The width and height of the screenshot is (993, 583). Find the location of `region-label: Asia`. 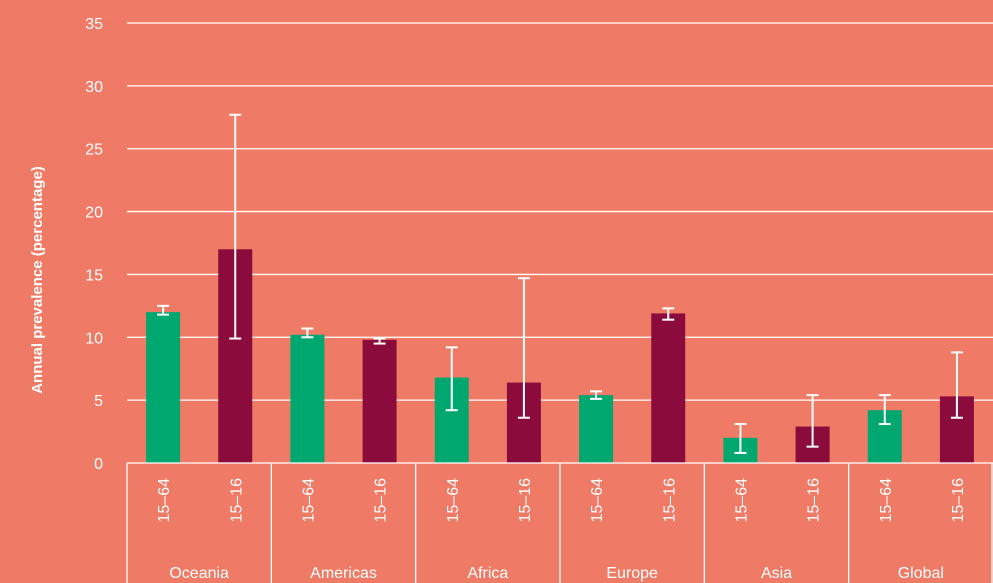

region-label: Asia is located at coordinates (776, 573).